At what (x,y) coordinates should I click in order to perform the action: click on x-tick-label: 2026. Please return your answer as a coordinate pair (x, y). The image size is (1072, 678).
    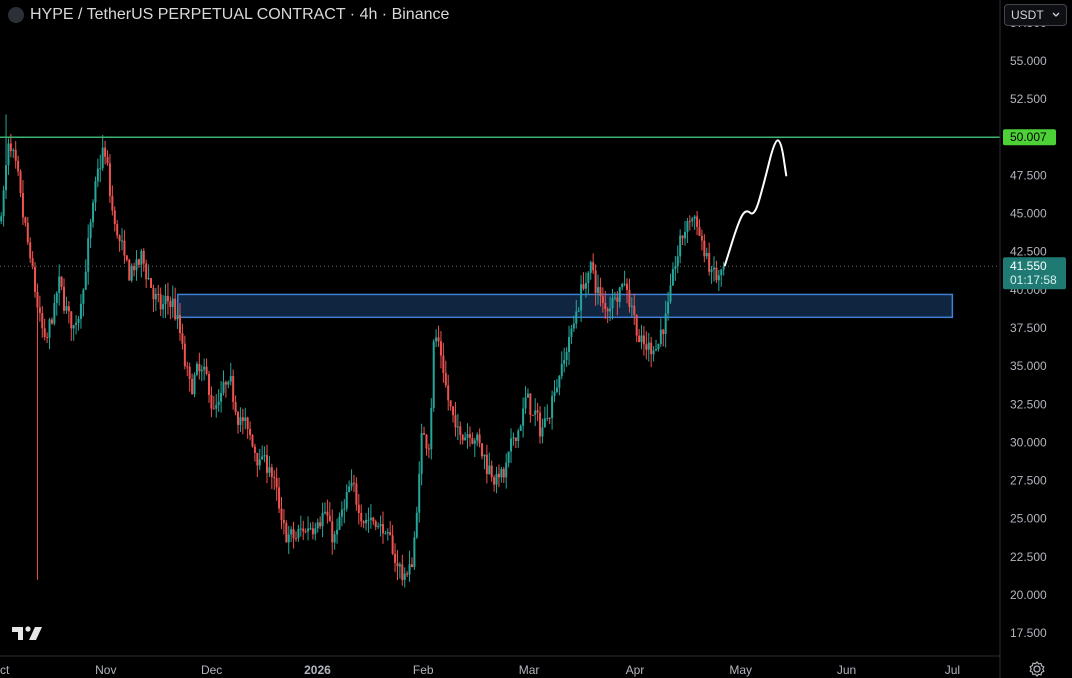
    Looking at the image, I should click on (317, 670).